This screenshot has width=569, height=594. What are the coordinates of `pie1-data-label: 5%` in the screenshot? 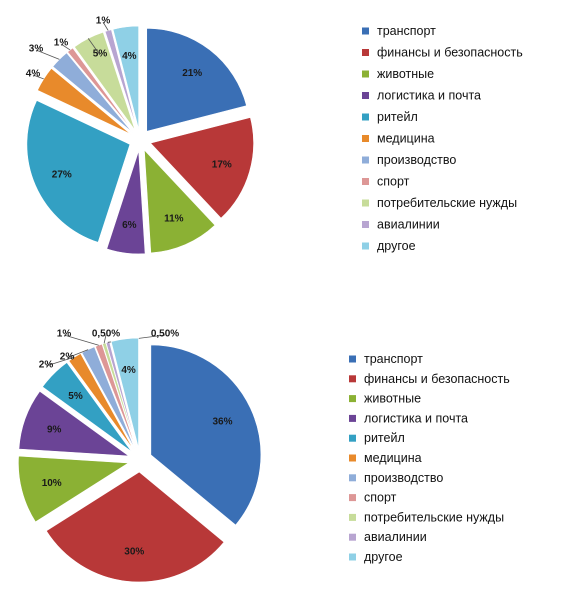 It's located at (100, 54).